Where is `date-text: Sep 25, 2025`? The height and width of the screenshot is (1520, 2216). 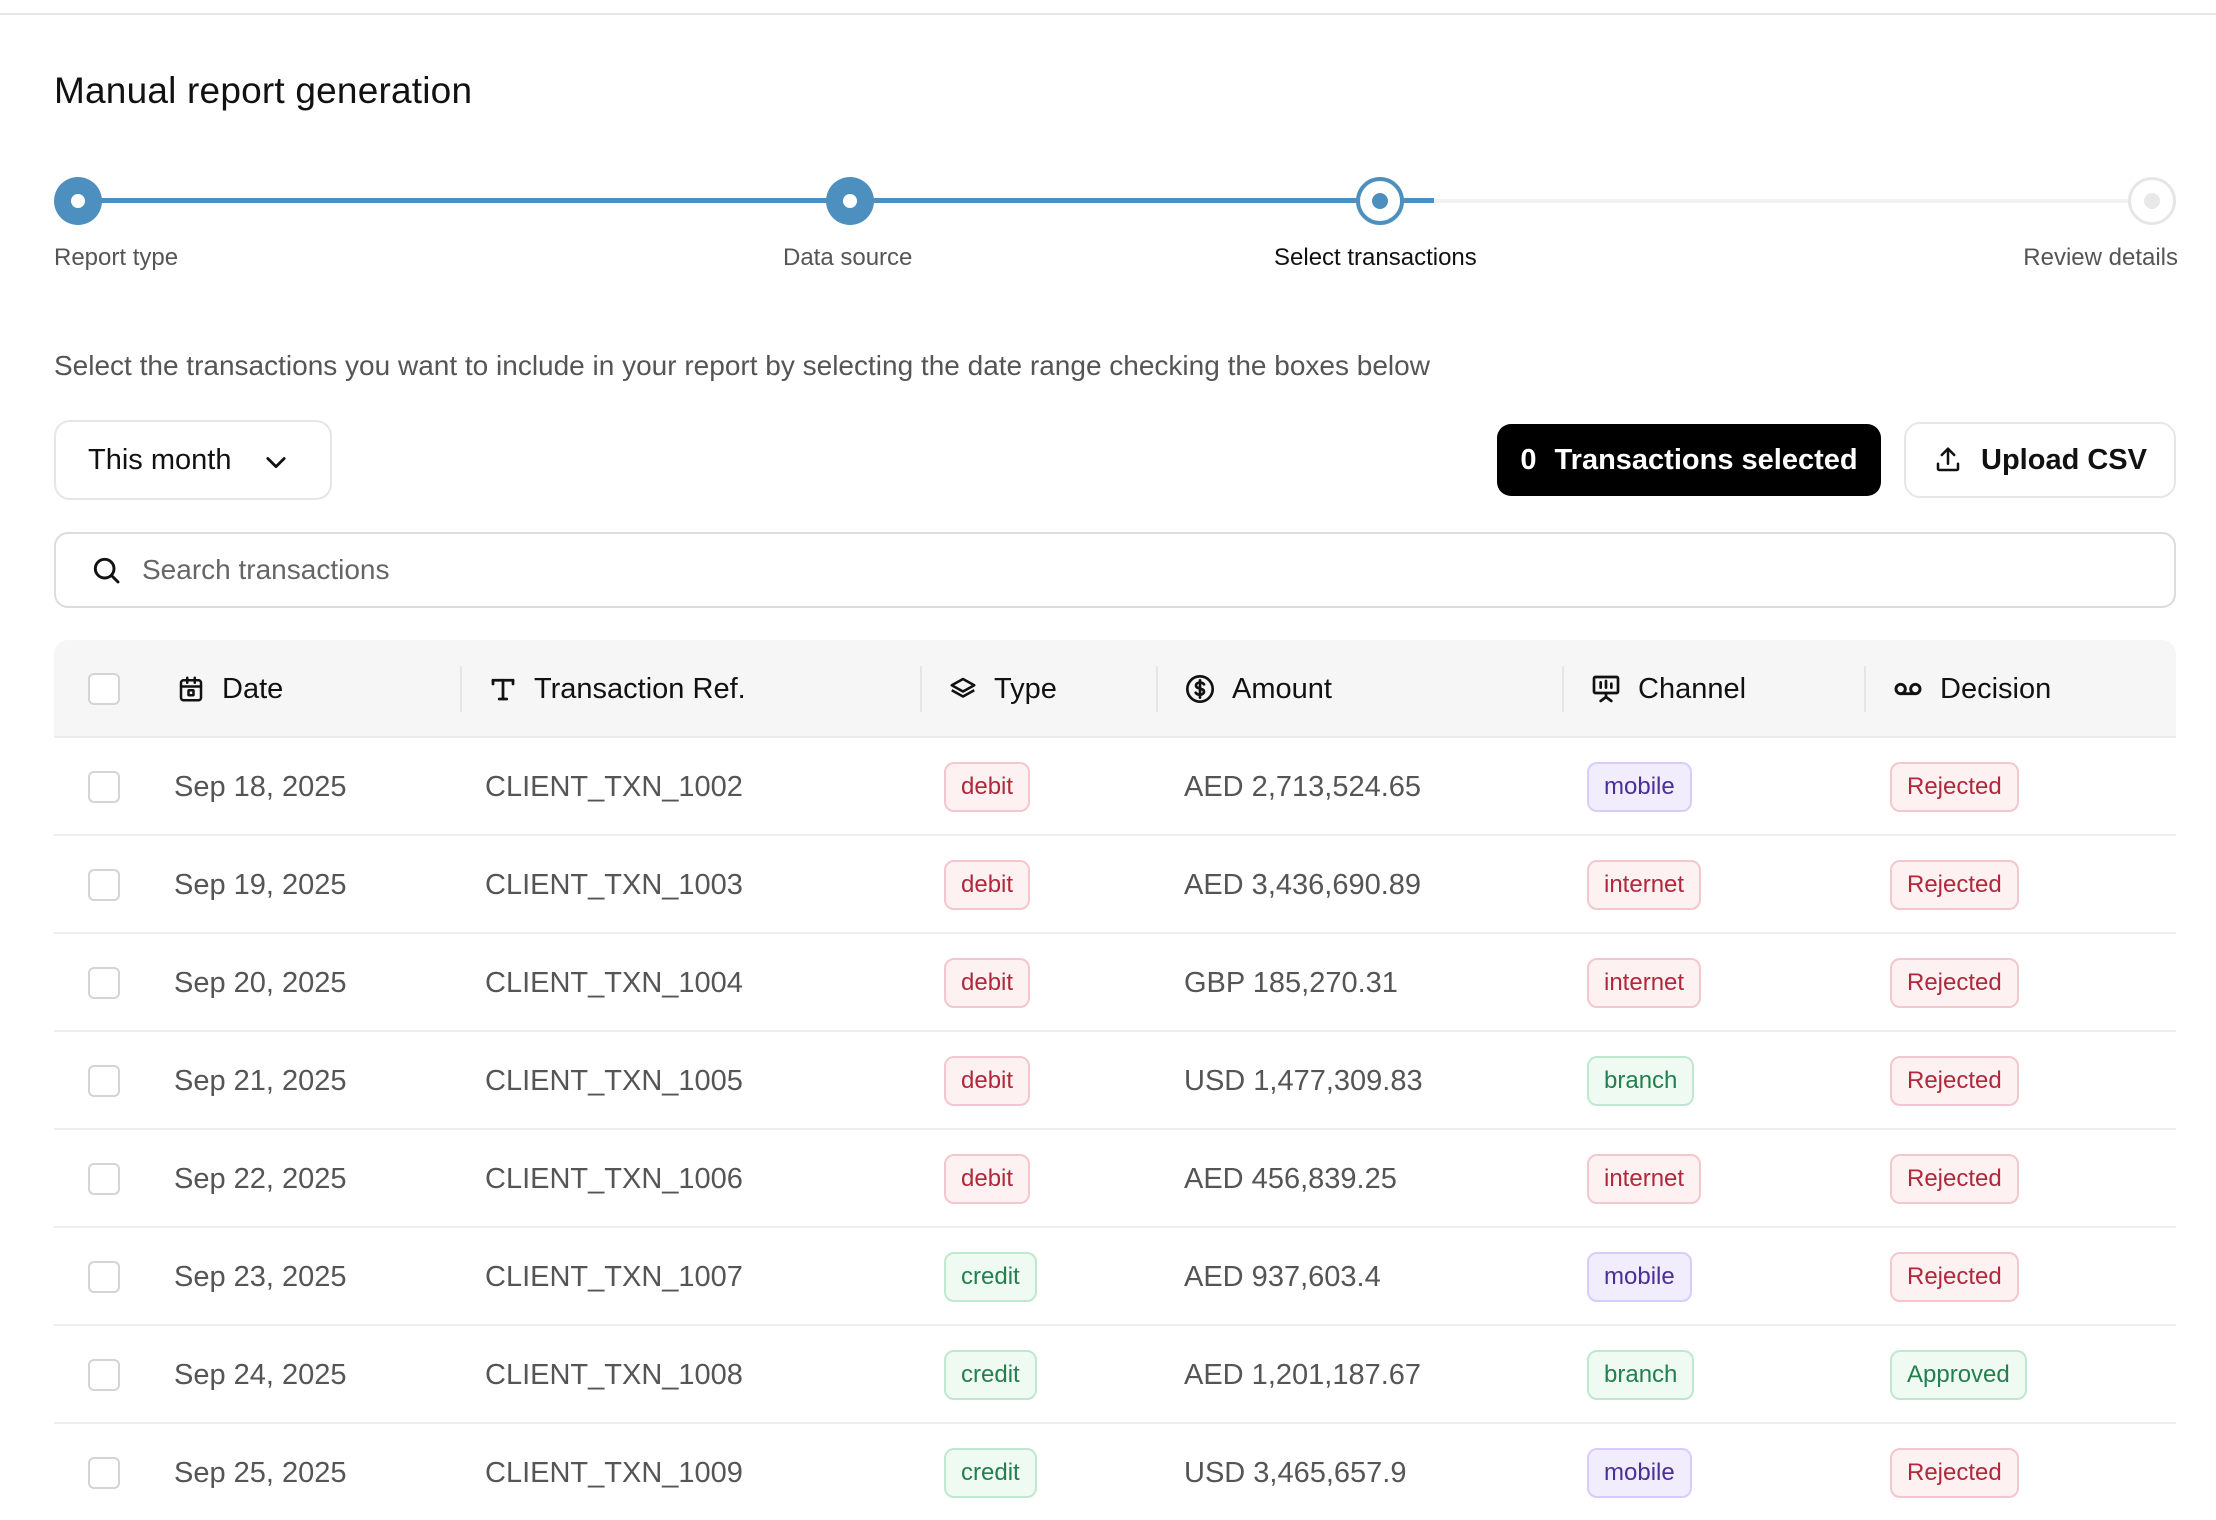
date-text: Sep 25, 2025 is located at coordinates (260, 1472).